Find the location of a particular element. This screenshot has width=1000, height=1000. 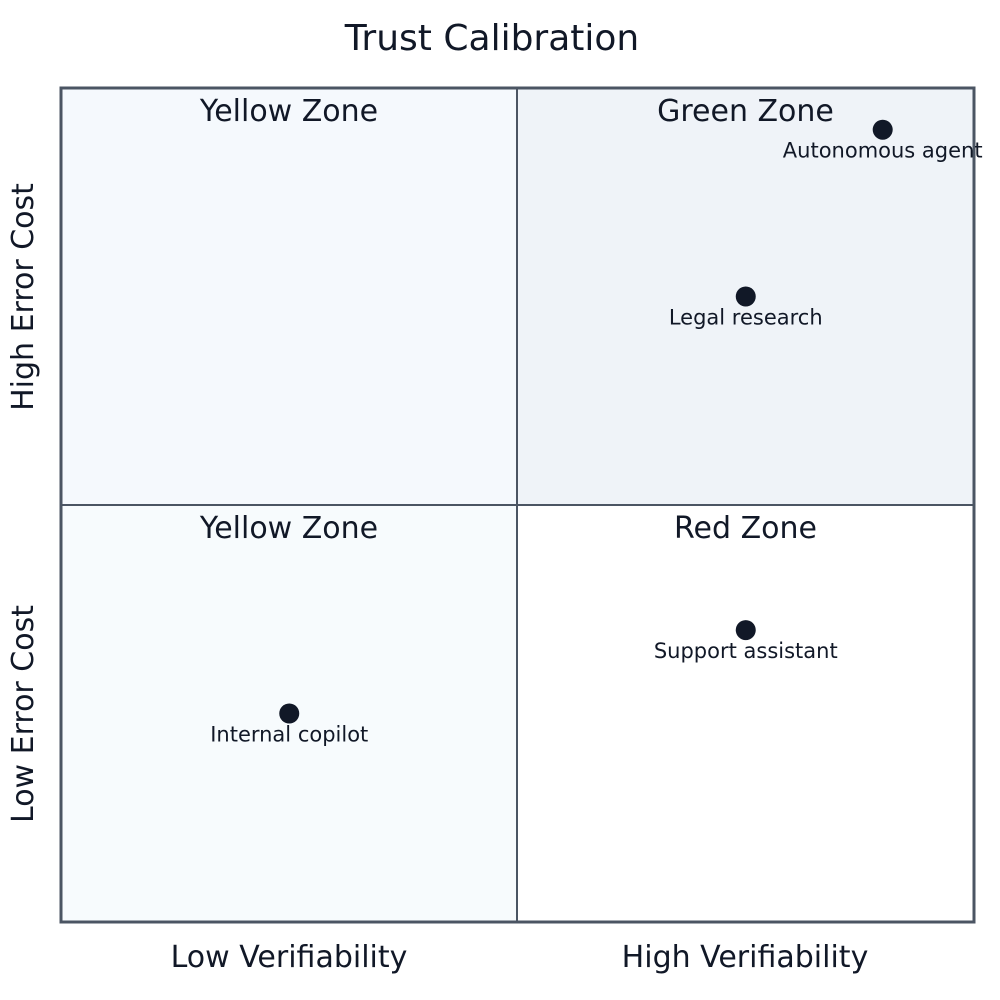

data-point-label: Legal research is located at coordinates (746, 318).